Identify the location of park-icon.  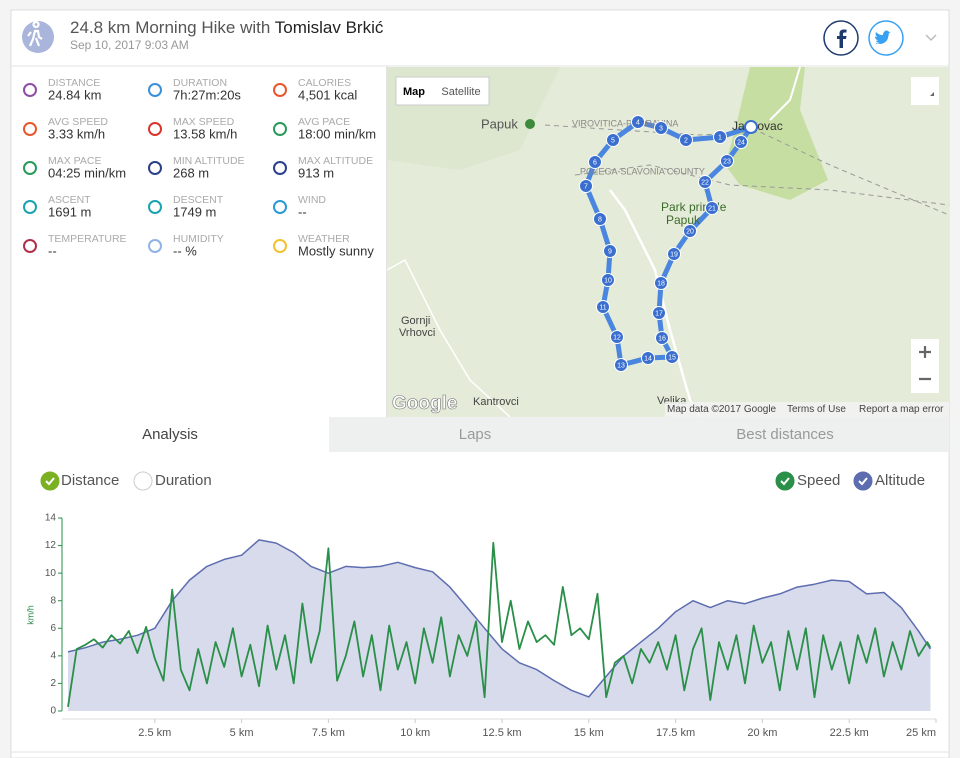
(530, 124).